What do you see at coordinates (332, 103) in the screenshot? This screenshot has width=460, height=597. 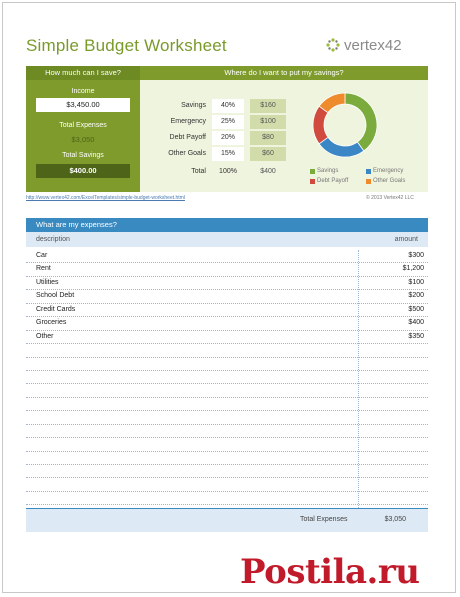 I see `donut-slice-other-goals` at bounding box center [332, 103].